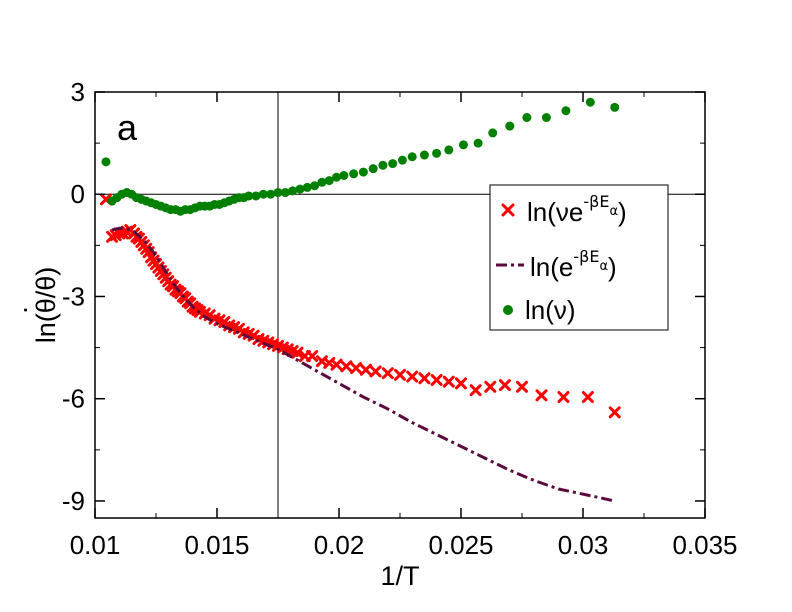 Image resolution: width=792 pixels, height=612 pixels. What do you see at coordinates (95, 545) in the screenshot?
I see `x-tick-label: 0.01` at bounding box center [95, 545].